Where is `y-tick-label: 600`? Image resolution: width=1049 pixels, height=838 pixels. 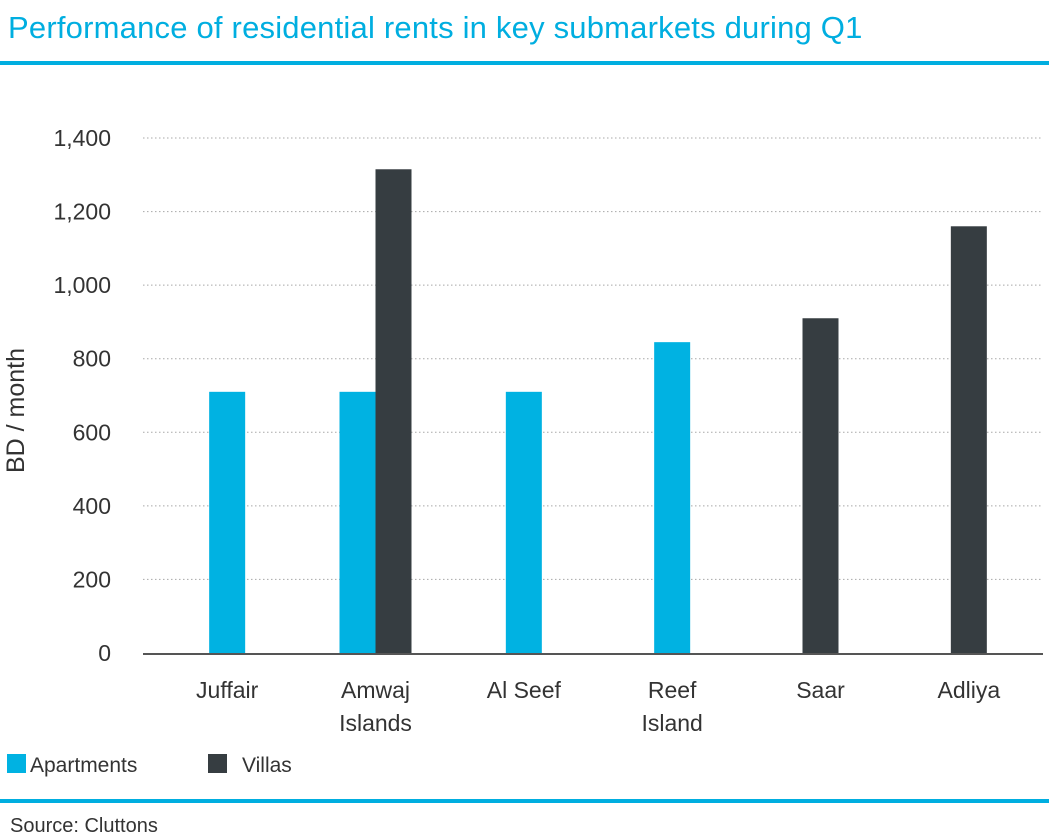 y-tick-label: 600 is located at coordinates (92, 432).